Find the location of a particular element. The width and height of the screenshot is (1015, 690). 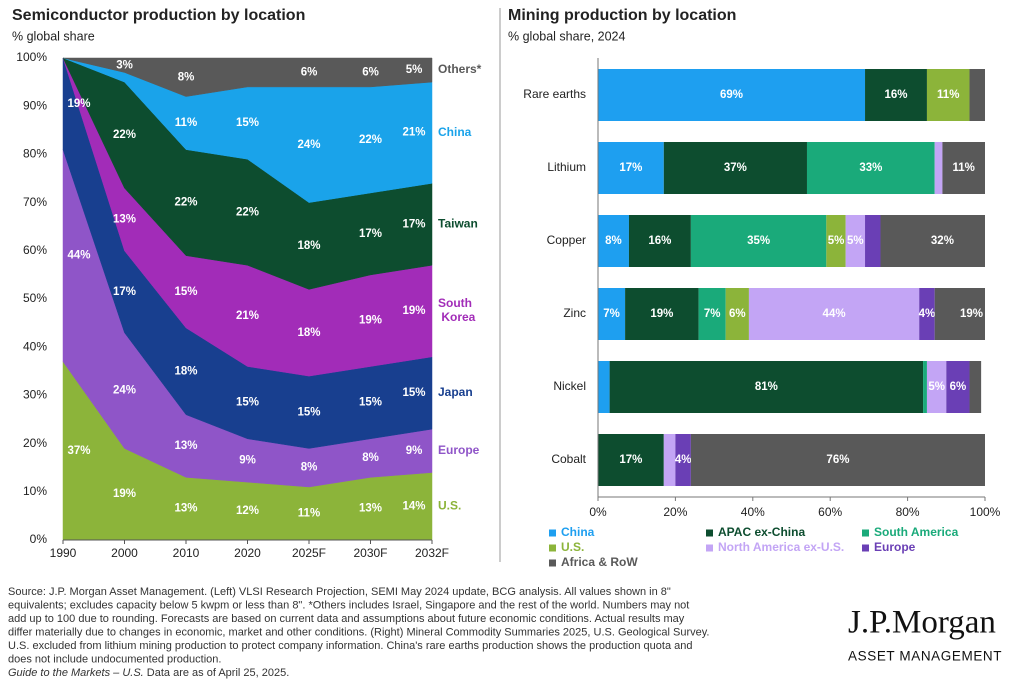

y-tick-label: 80% is located at coordinates (35, 154).